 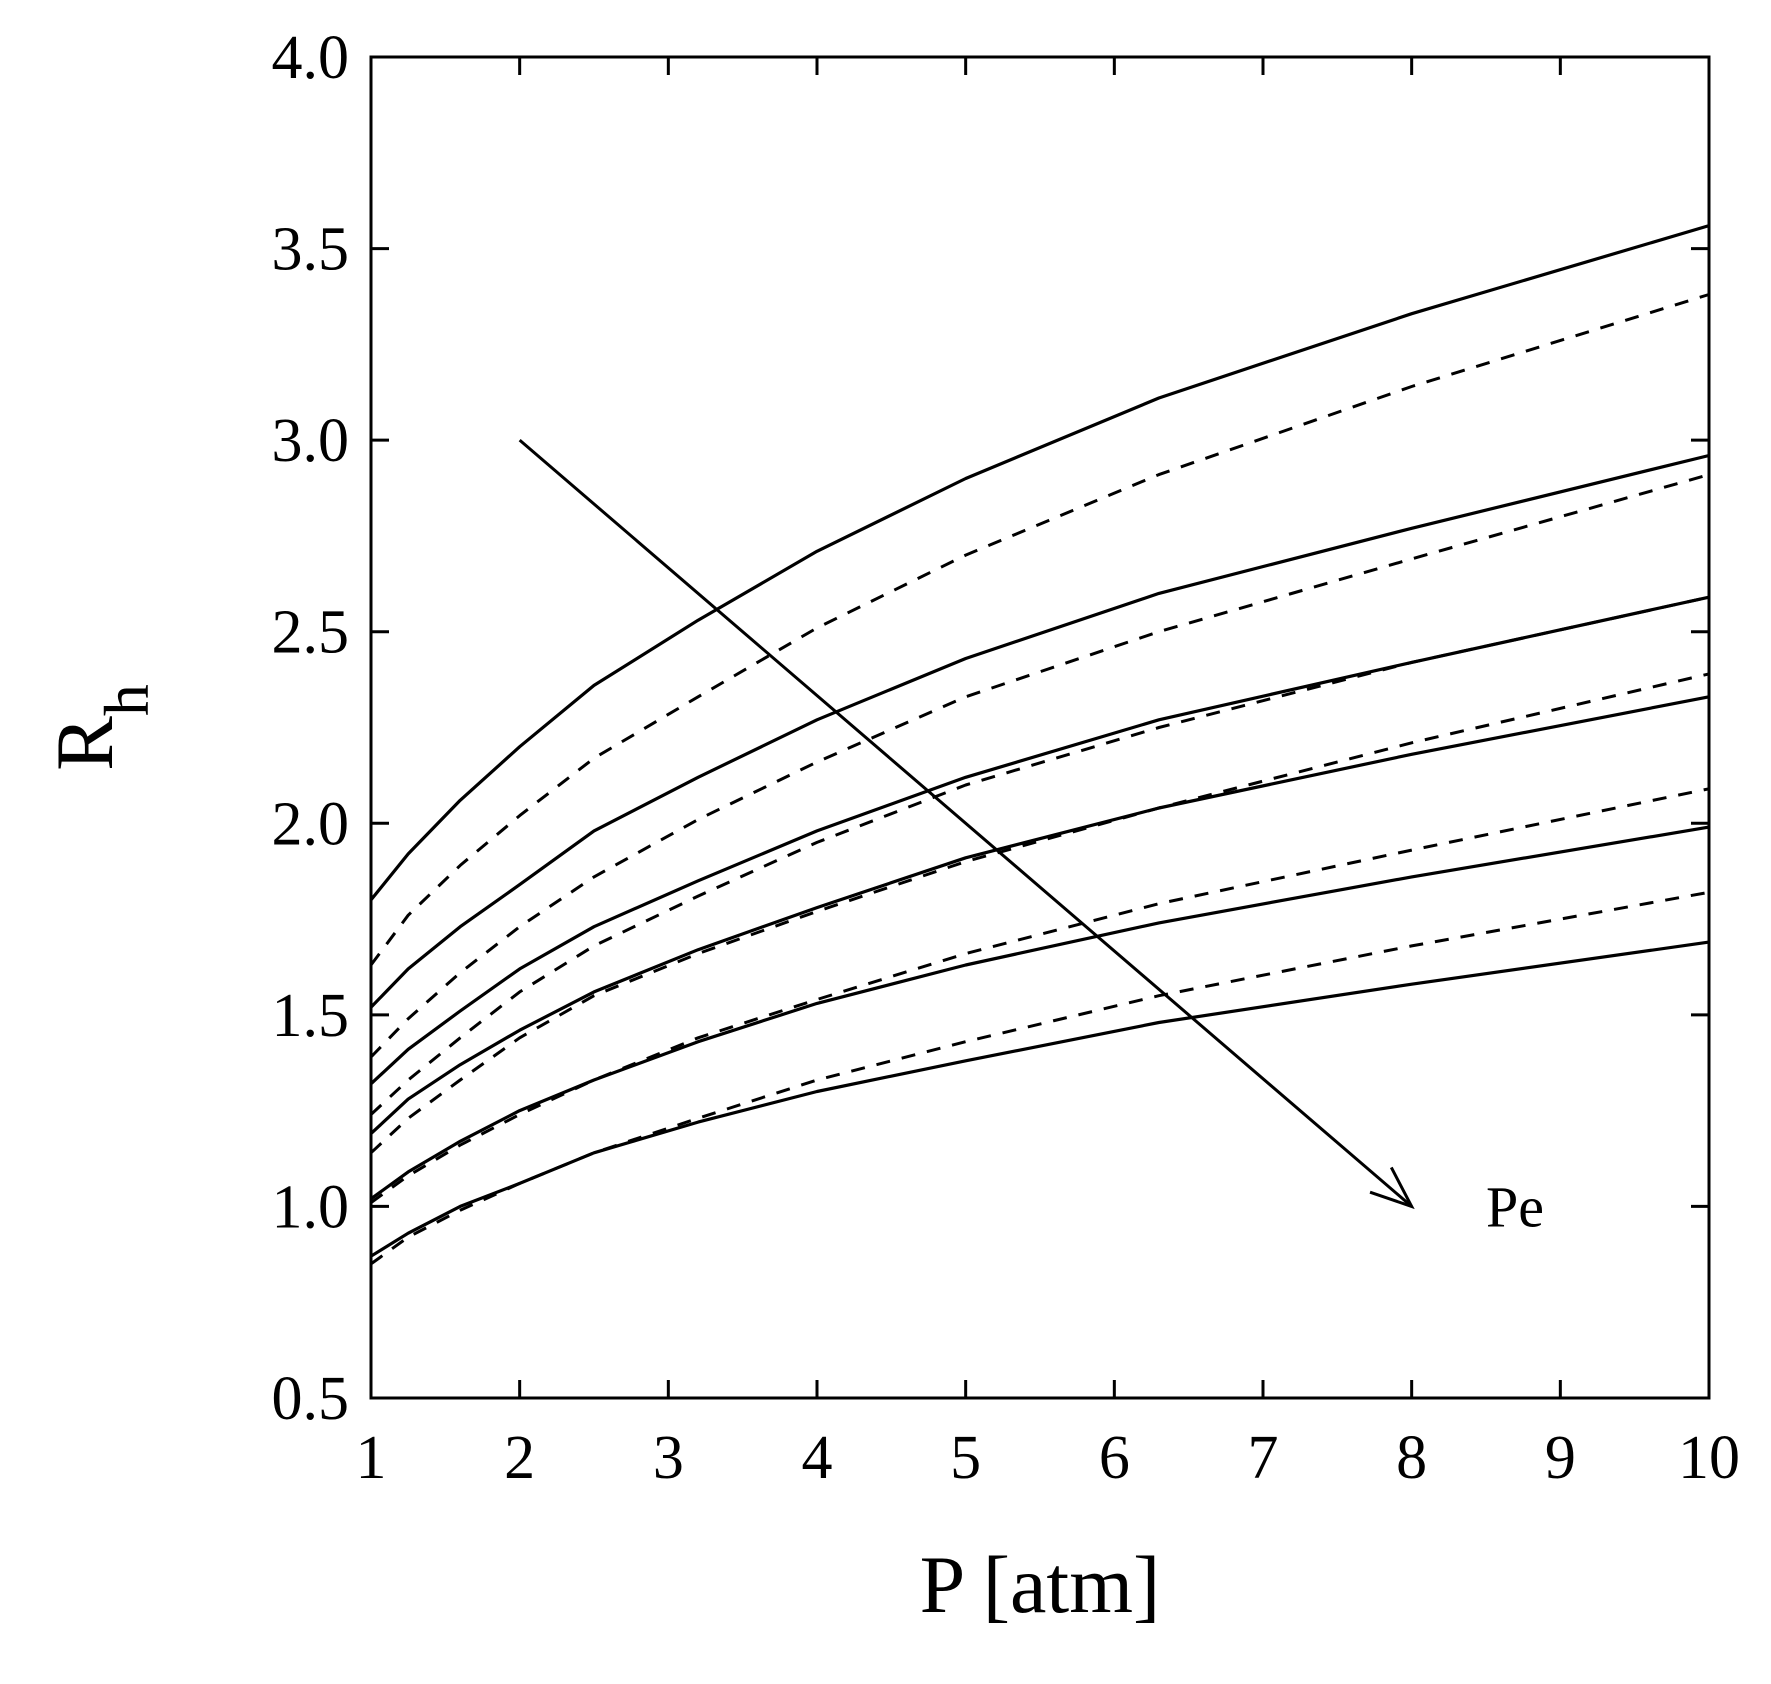 What do you see at coordinates (1515, 1206) in the screenshot?
I see `pe-label: Pe` at bounding box center [1515, 1206].